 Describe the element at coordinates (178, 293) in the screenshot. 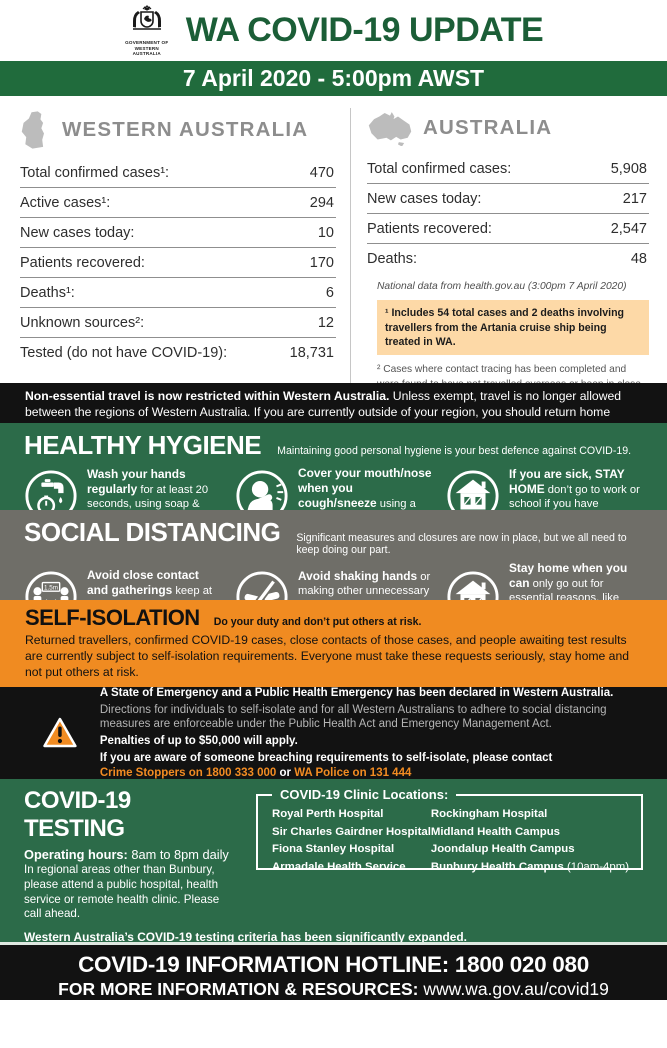

I see `stat-row: Deaths¹: 6` at that location.